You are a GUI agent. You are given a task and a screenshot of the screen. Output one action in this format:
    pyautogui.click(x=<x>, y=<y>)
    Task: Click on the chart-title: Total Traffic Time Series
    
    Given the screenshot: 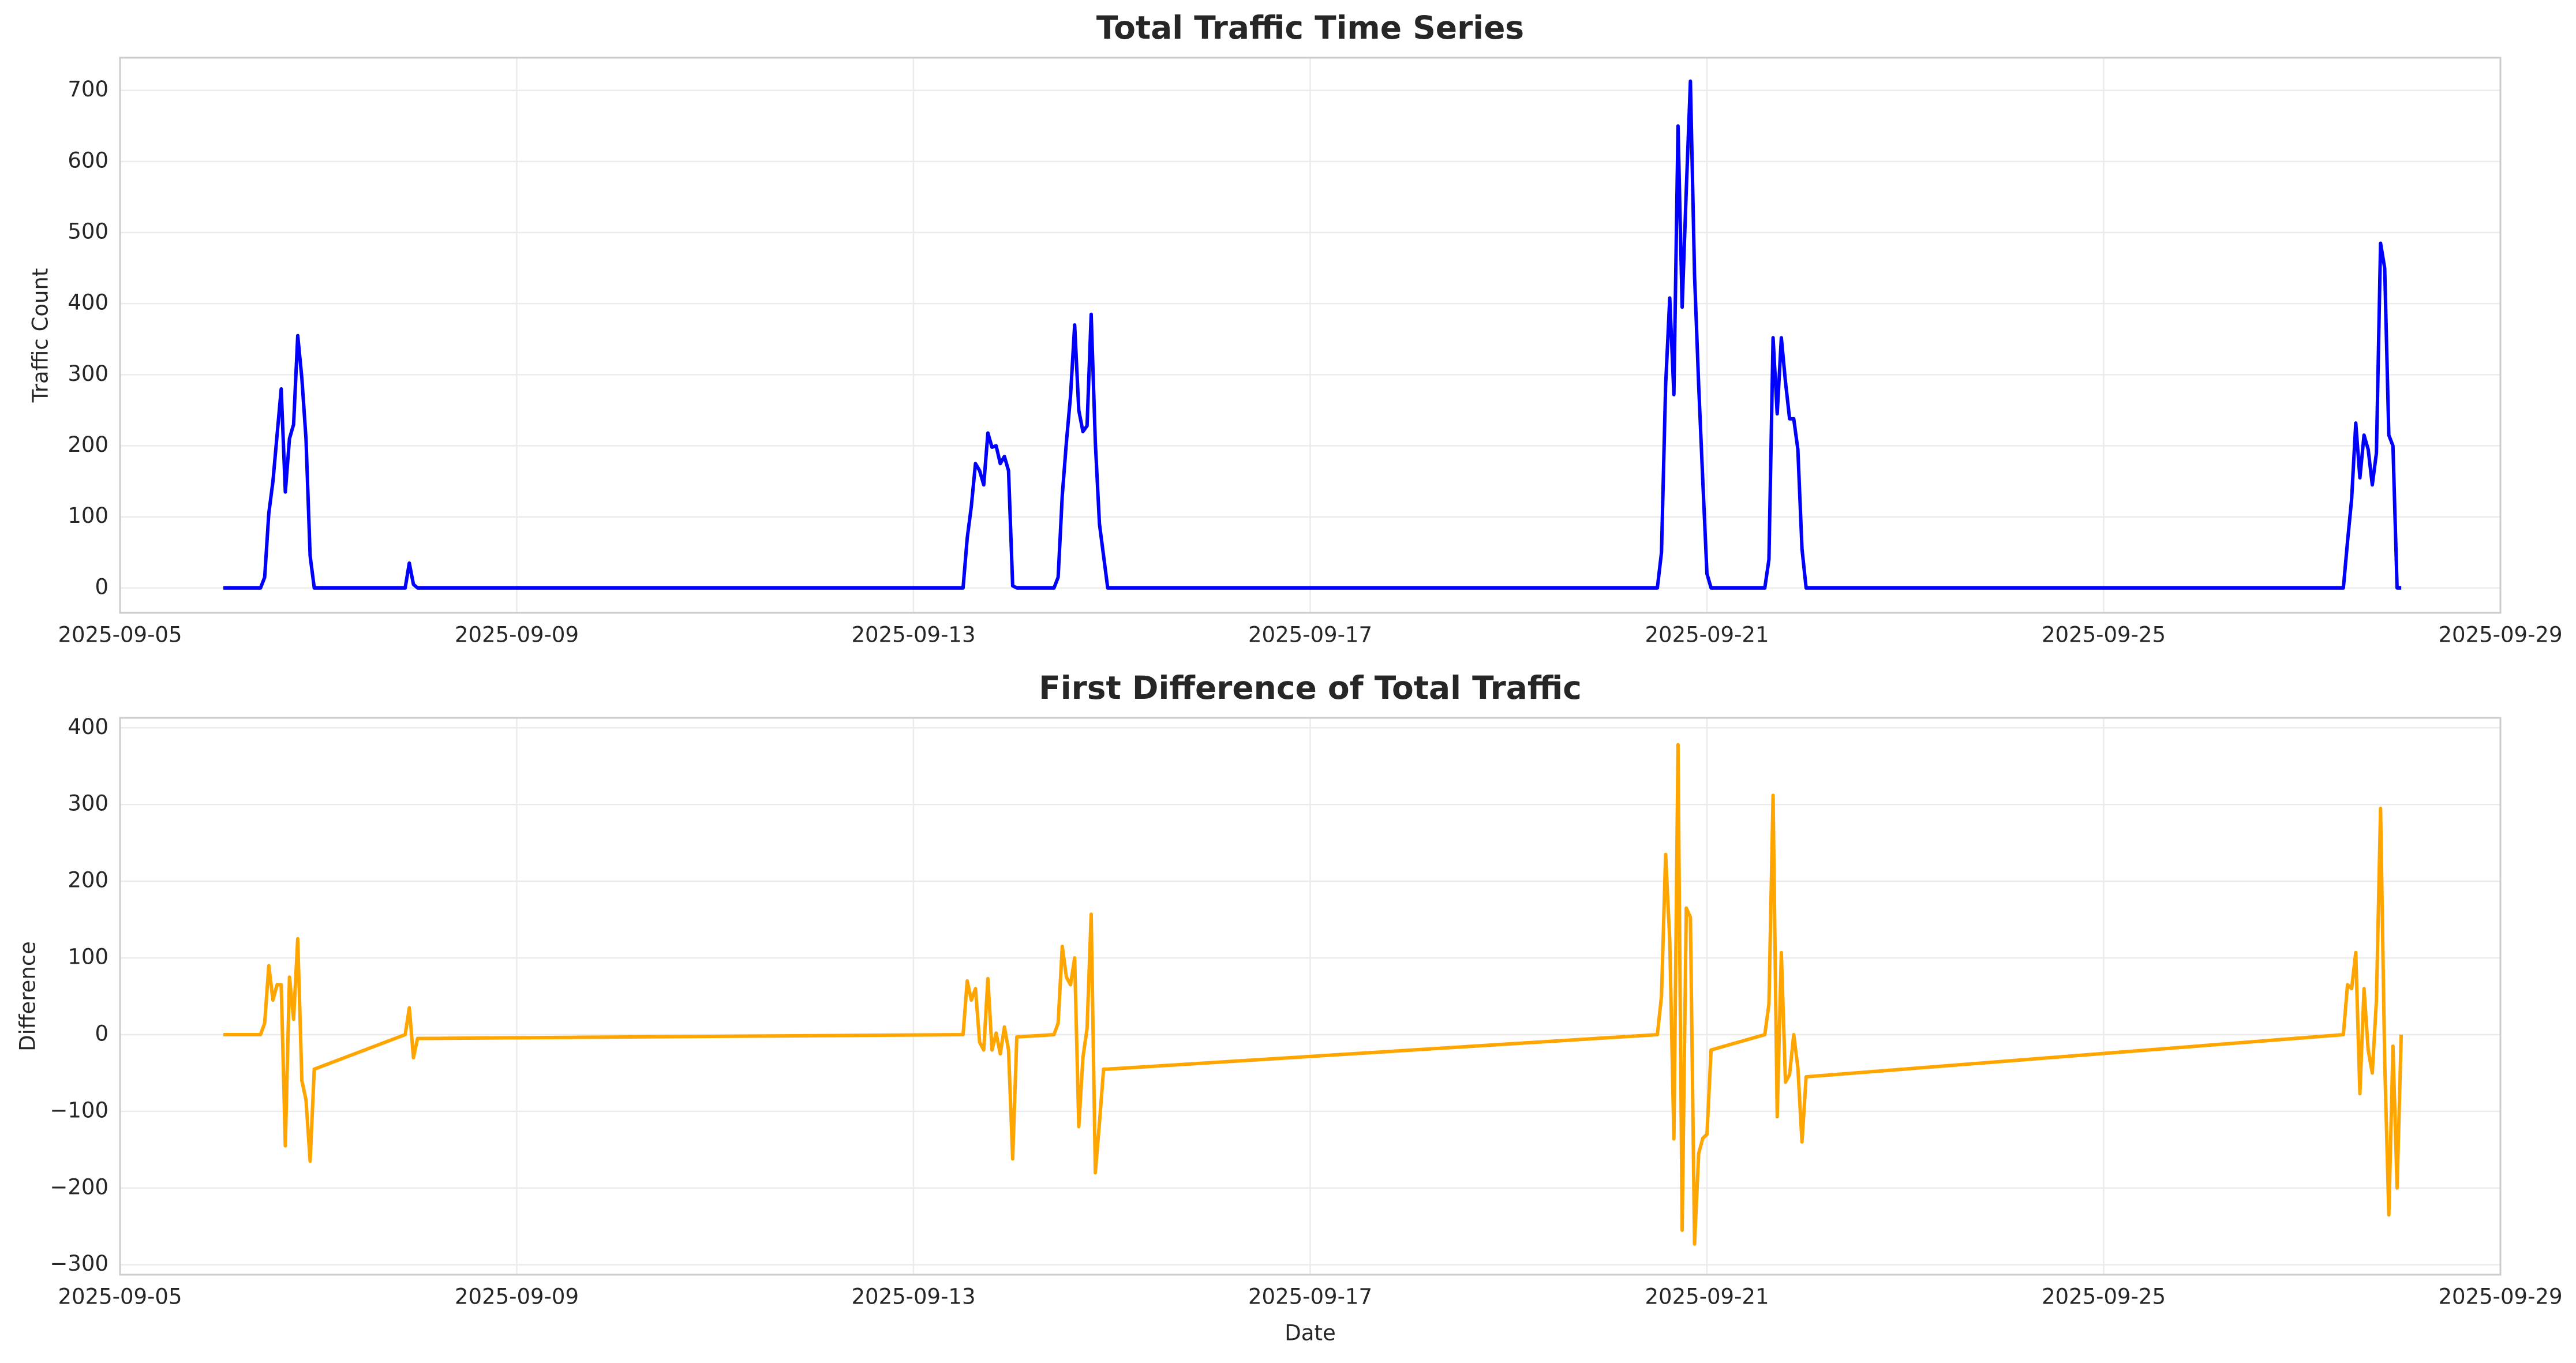 What is the action you would take?
    pyautogui.click(x=1310, y=28)
    